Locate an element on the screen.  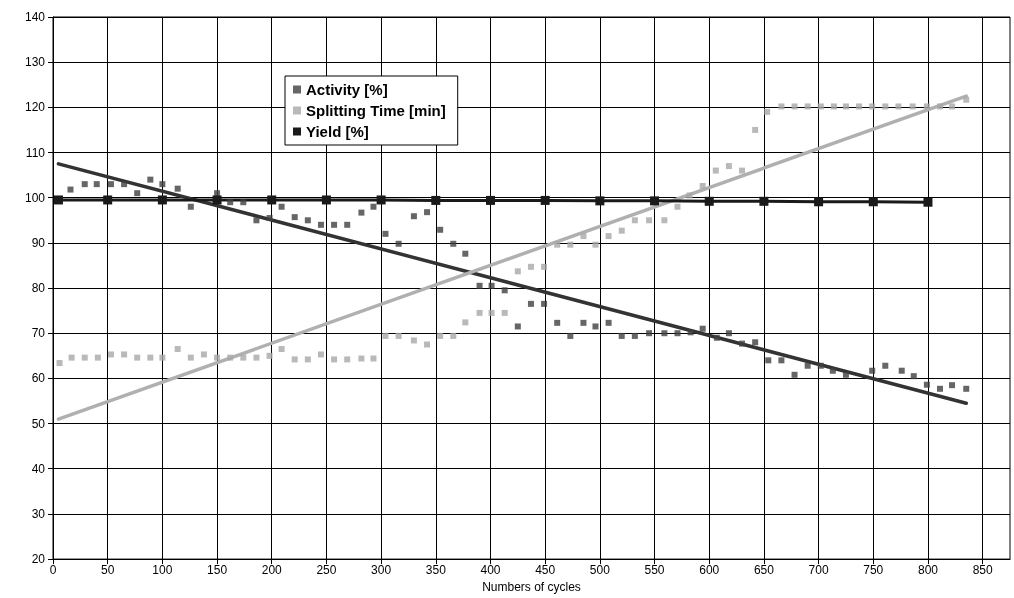
x-tick-label: 400 is located at coordinates (490, 570).